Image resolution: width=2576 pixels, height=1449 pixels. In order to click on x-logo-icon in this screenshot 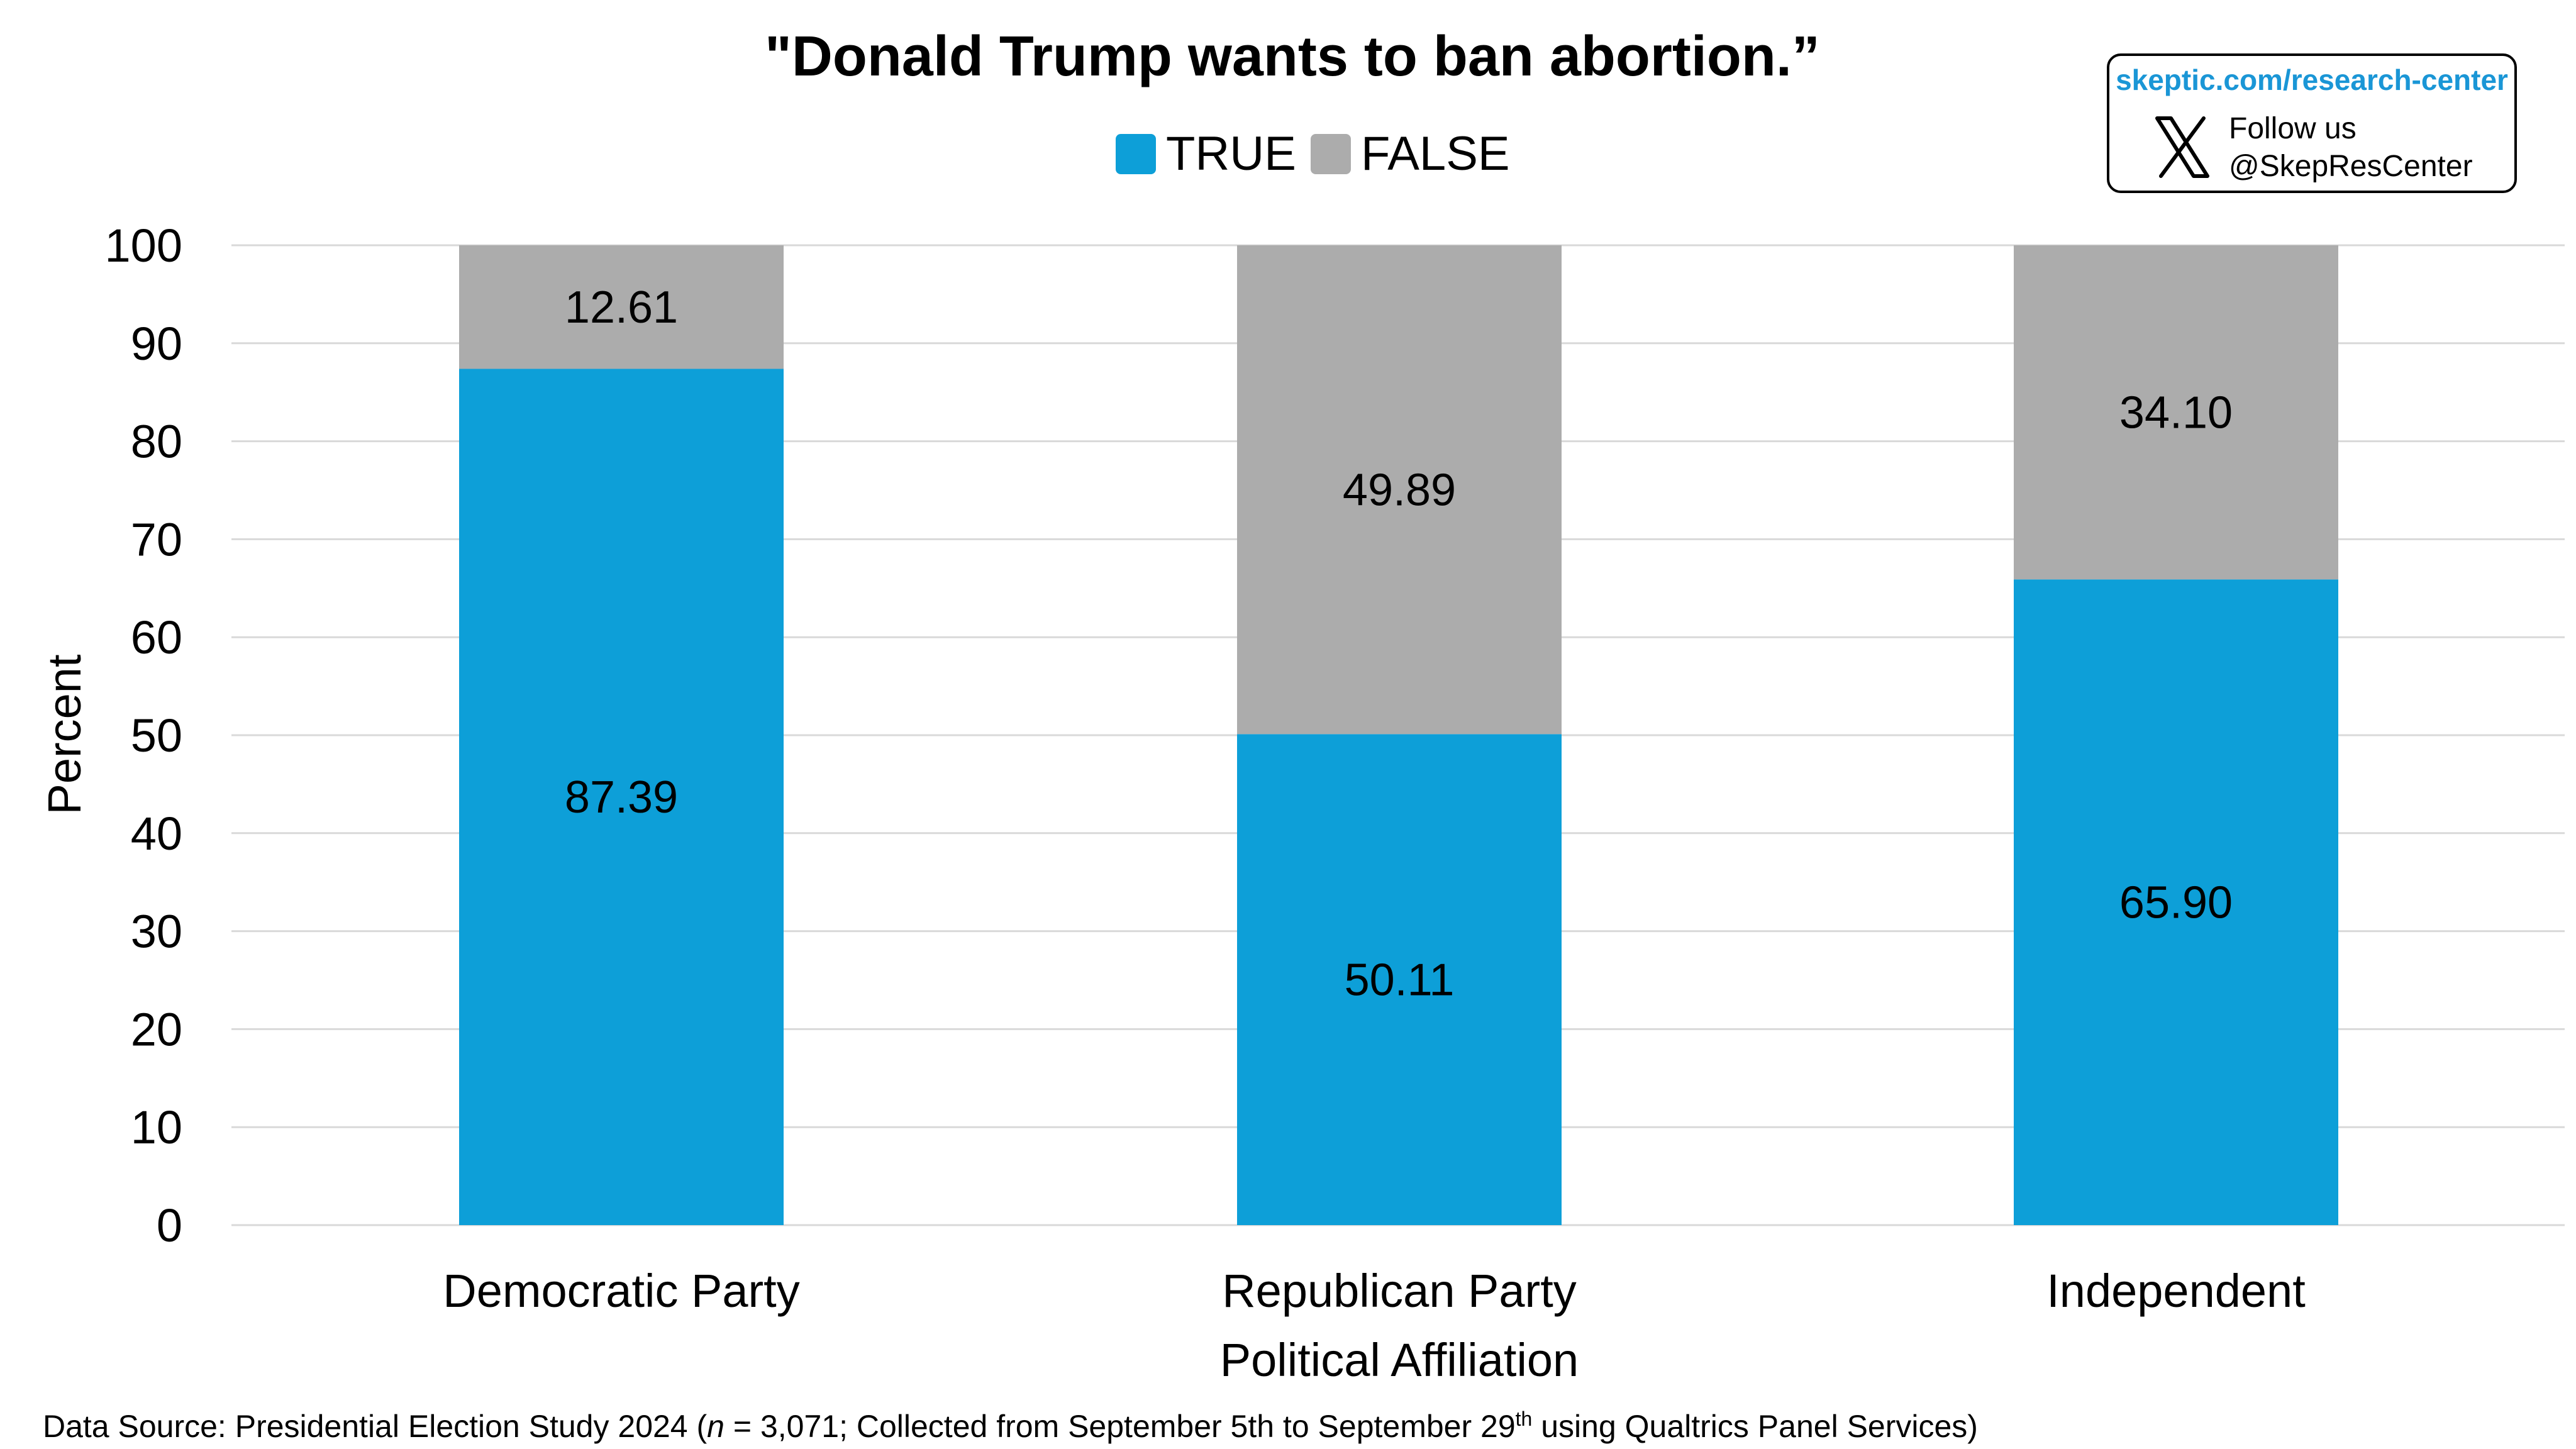, I will do `click(2182, 147)`.